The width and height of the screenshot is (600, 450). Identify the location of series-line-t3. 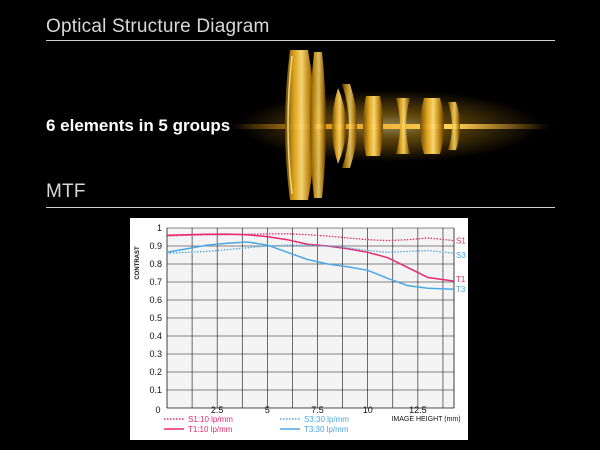
(310, 265).